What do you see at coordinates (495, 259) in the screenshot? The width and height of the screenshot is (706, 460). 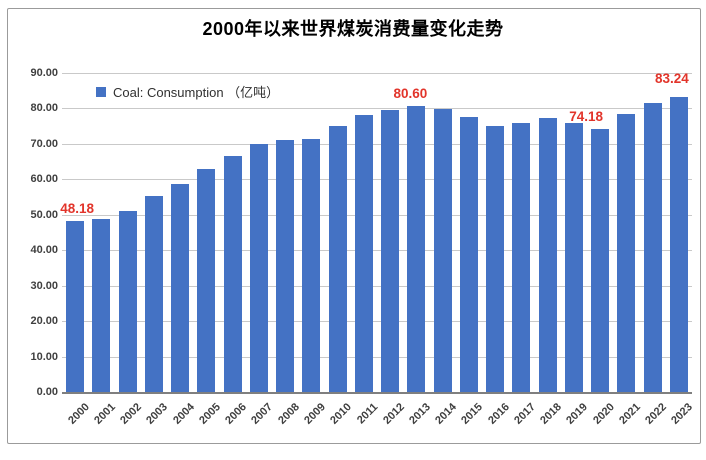 I see `bar-2016` at bounding box center [495, 259].